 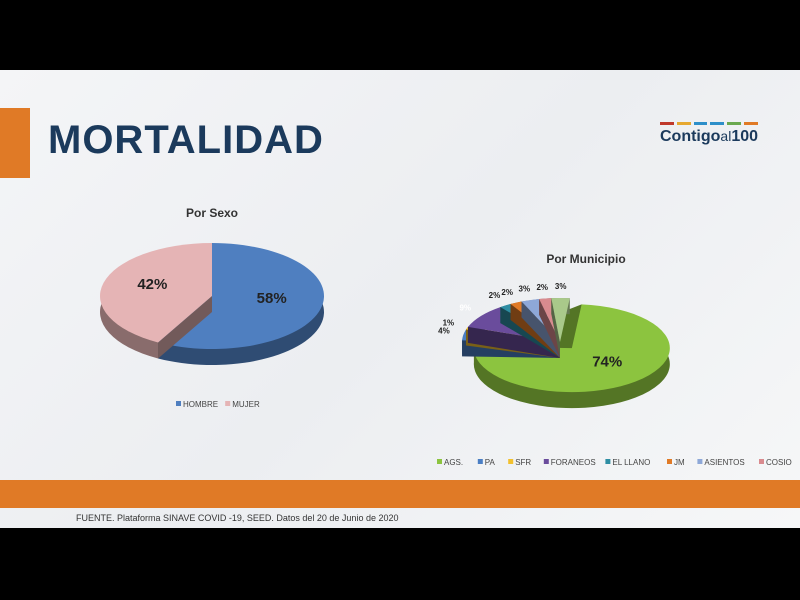 I want to click on svg-text: EL LLANO, so click(x=631, y=462).